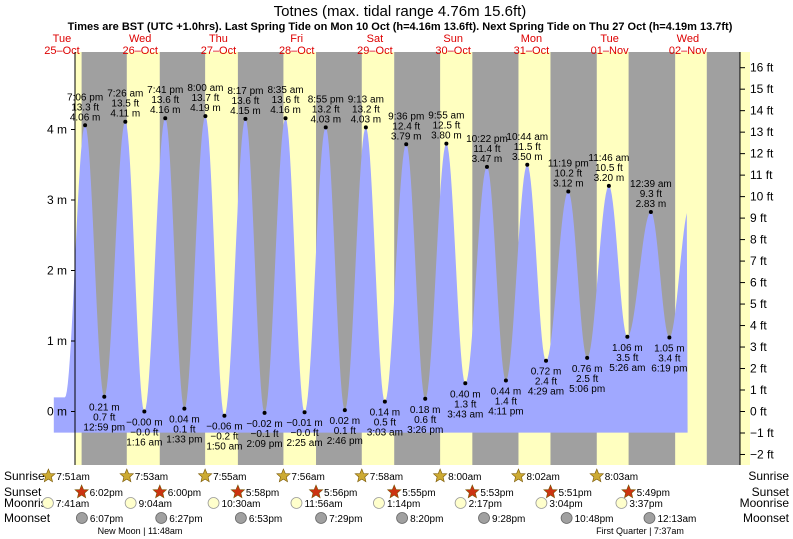  What do you see at coordinates (425, 410) in the screenshot?
I see `low-tide-m: 0.18 m` at bounding box center [425, 410].